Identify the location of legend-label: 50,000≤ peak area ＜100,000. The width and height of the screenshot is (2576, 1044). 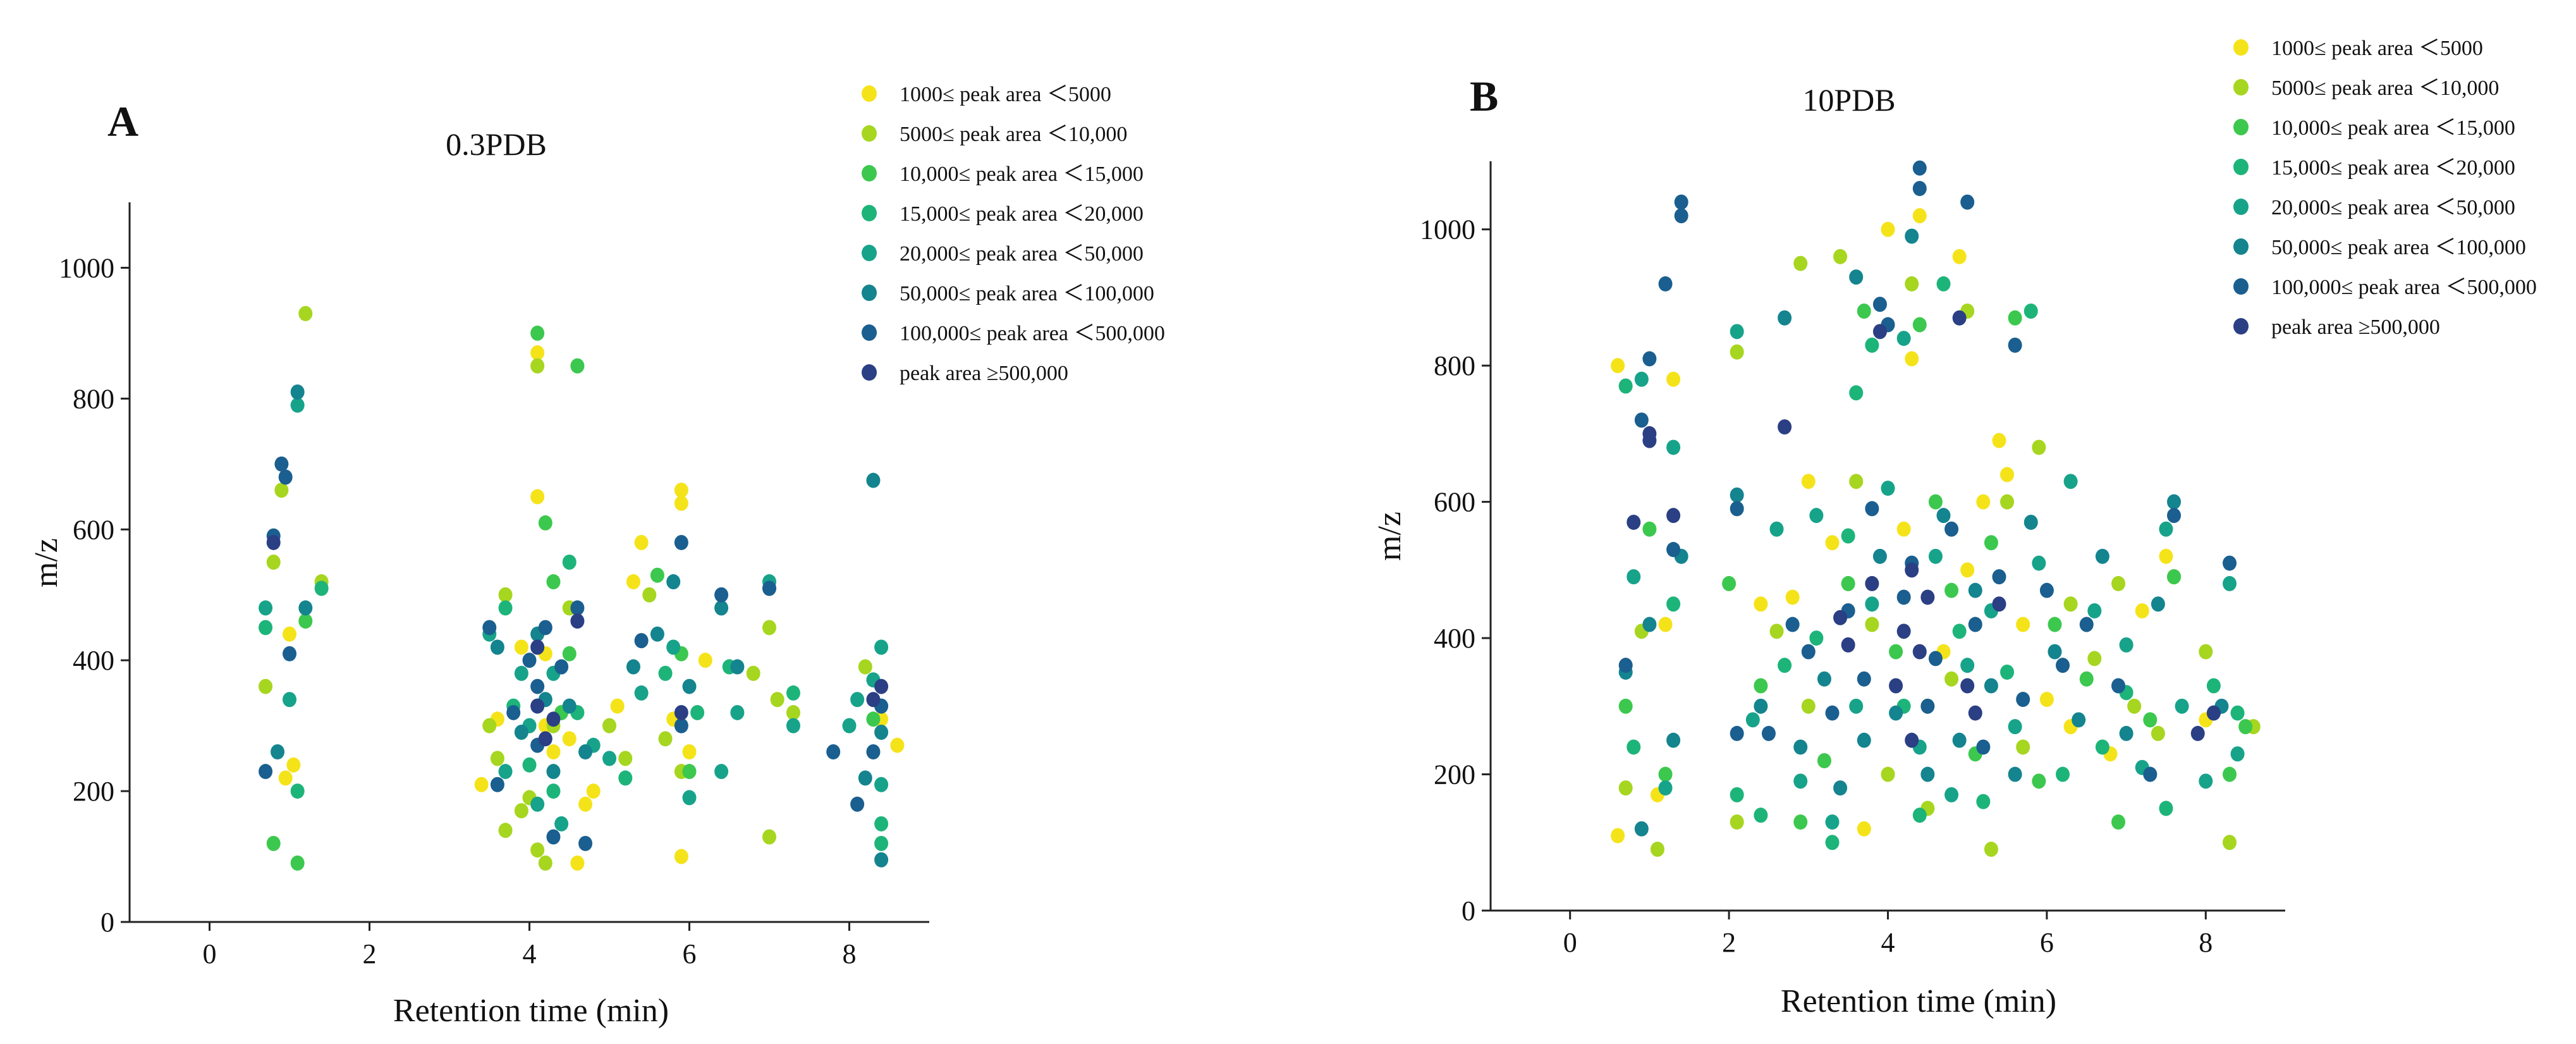
(1027, 293).